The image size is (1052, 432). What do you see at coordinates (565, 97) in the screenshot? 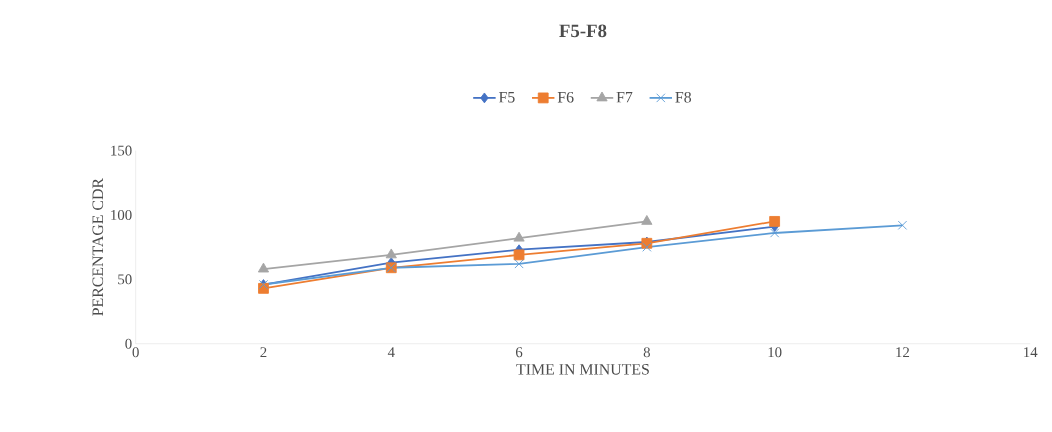
I see `legend-label: F6` at bounding box center [565, 97].